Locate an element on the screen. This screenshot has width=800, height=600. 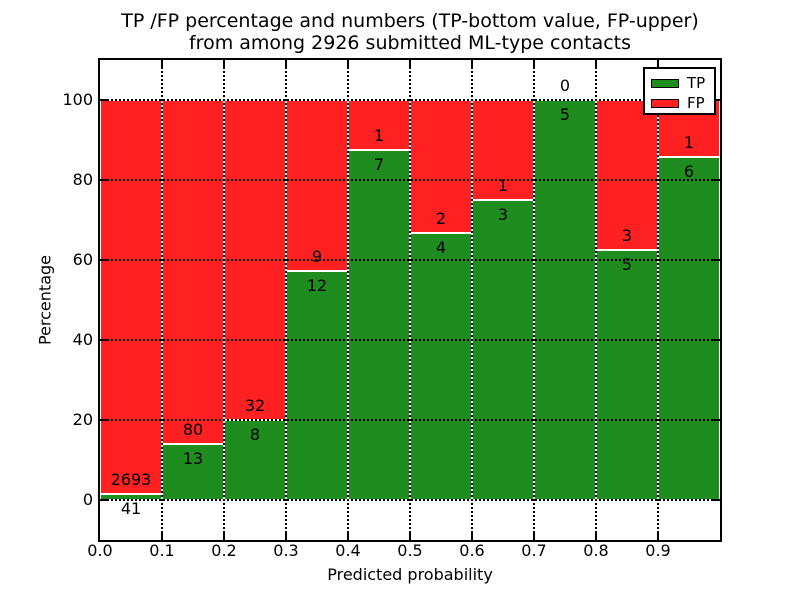
bar-label-tp: 6 is located at coordinates (689, 172).